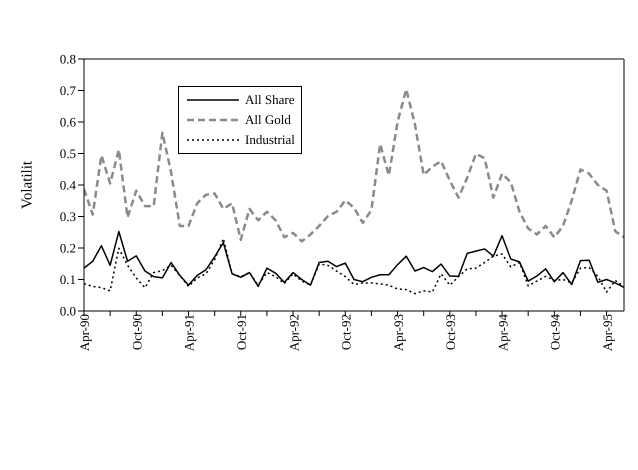 The width and height of the screenshot is (638, 470). I want to click on x-tick-label: Apr-94, so click(502, 333).